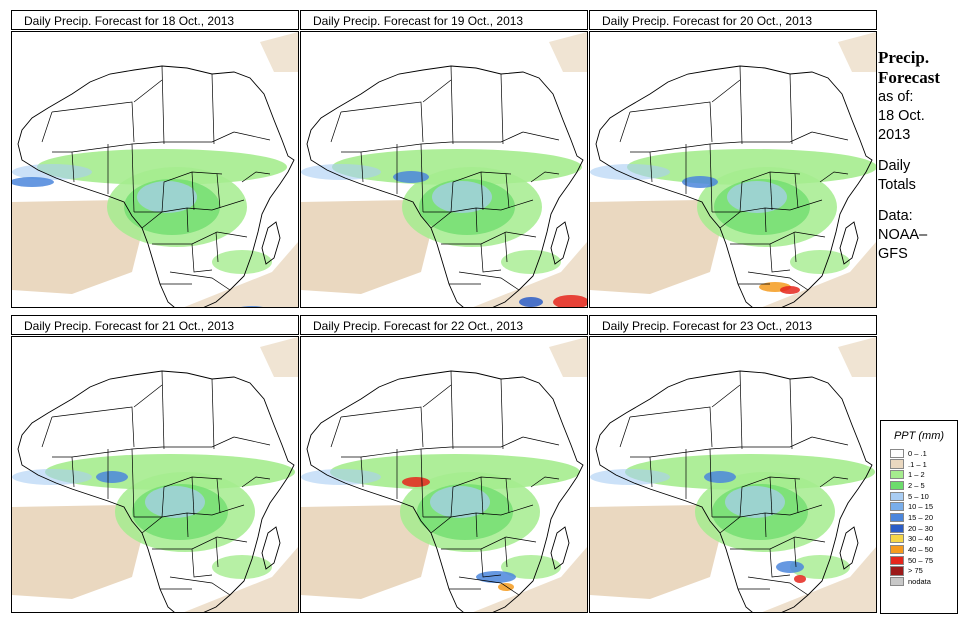 The image size is (965, 628). Describe the element at coordinates (733, 20) in the screenshot. I see `panel-title: Daily Precip. Forecast for 20 Oct., 2013` at that location.